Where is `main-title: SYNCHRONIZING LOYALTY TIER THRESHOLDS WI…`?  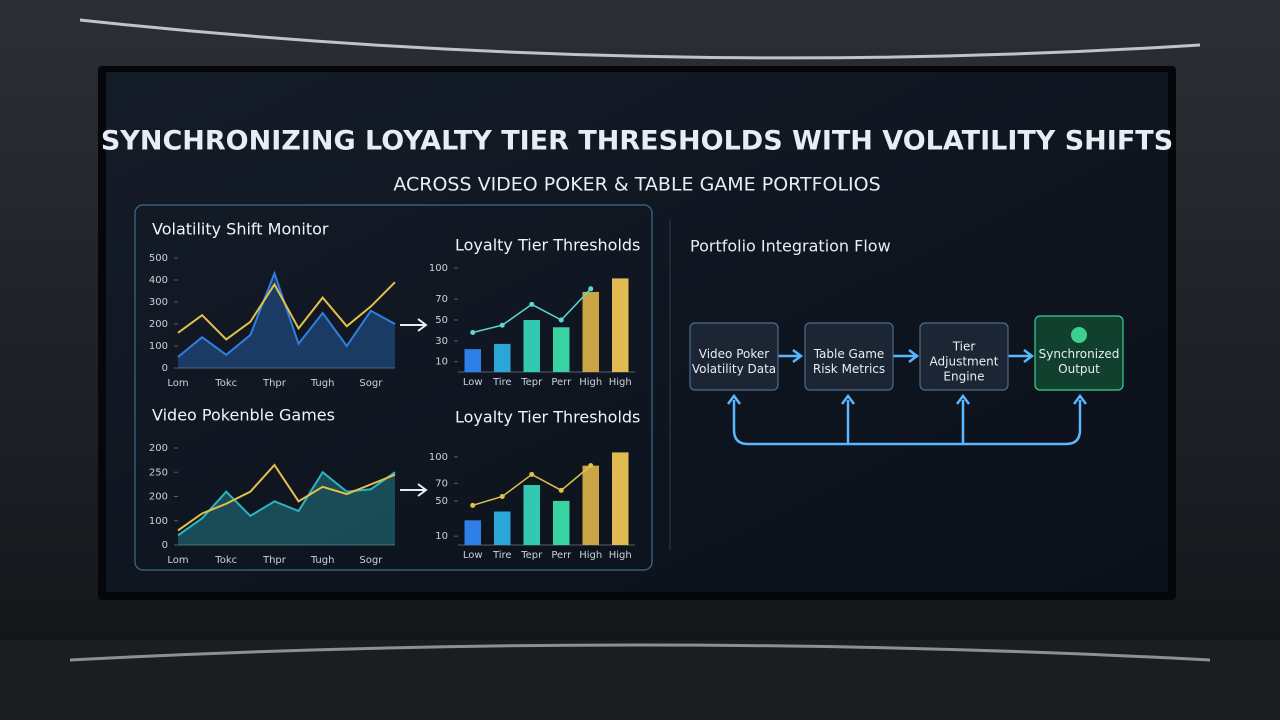 main-title: SYNCHRONIZING LOYALTY TIER THRESHOLDS WI… is located at coordinates (637, 141).